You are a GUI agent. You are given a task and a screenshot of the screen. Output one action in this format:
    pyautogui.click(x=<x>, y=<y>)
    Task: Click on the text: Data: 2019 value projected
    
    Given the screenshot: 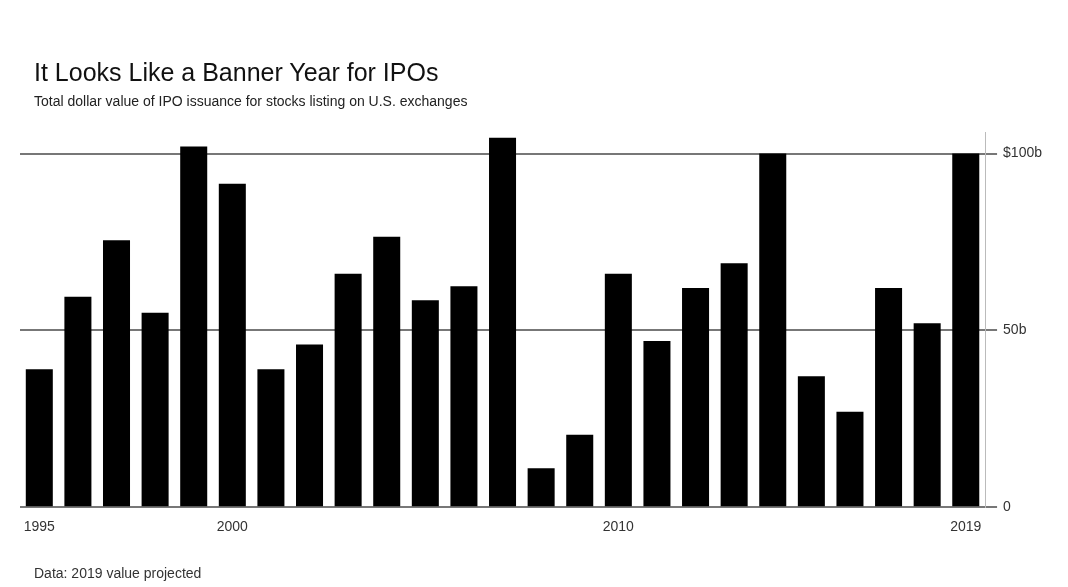 What is the action you would take?
    pyautogui.click(x=118, y=573)
    